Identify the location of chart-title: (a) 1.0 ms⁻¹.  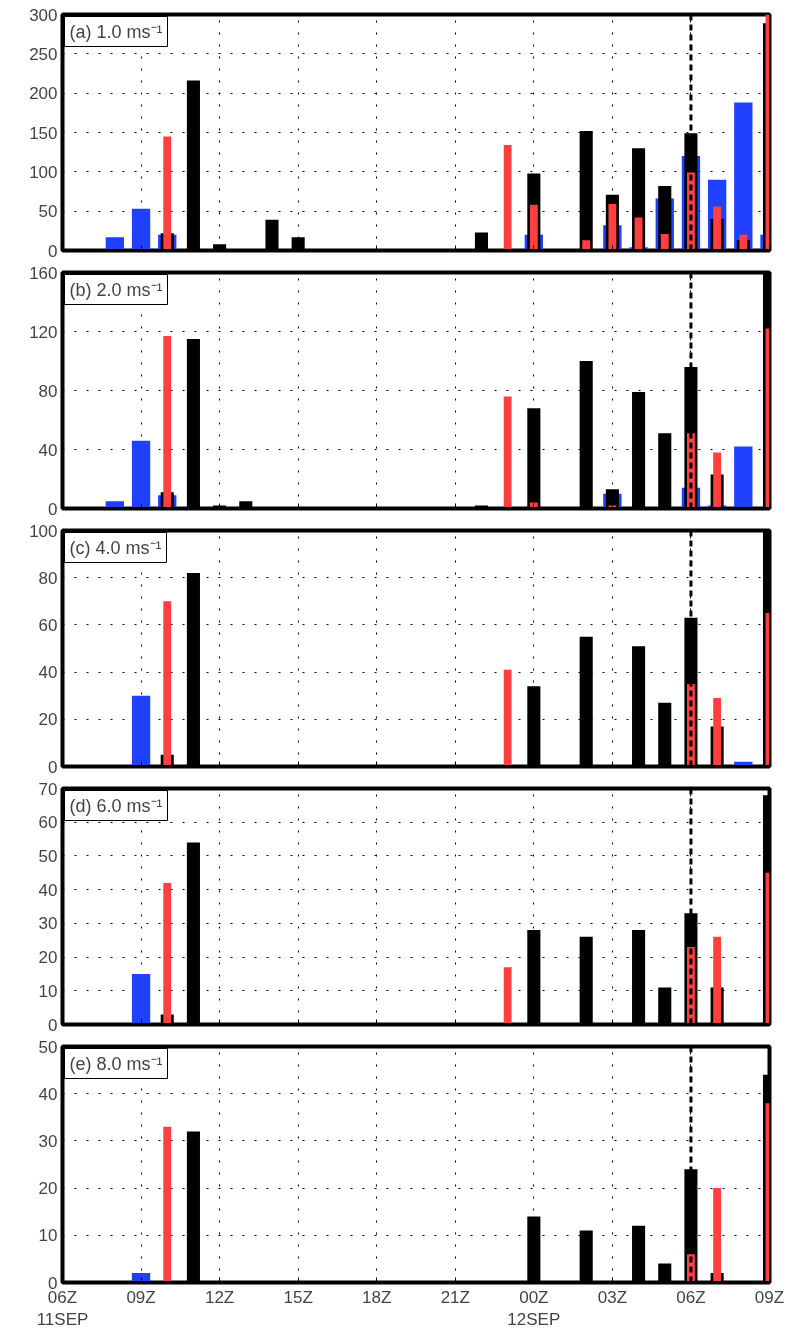
(116, 31).